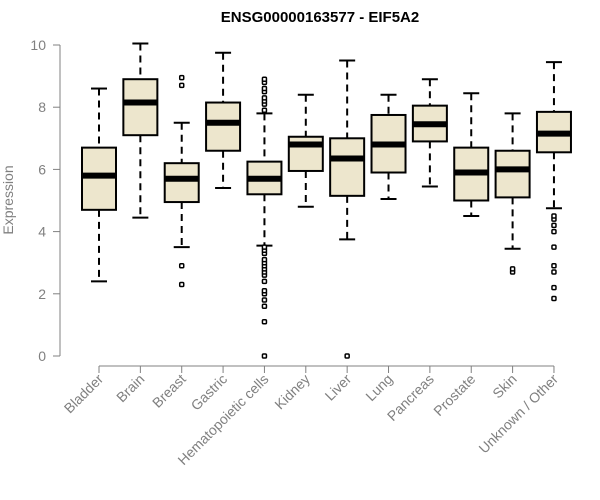  Describe the element at coordinates (8, 199) in the screenshot. I see `y-axis-label: Expression` at that location.